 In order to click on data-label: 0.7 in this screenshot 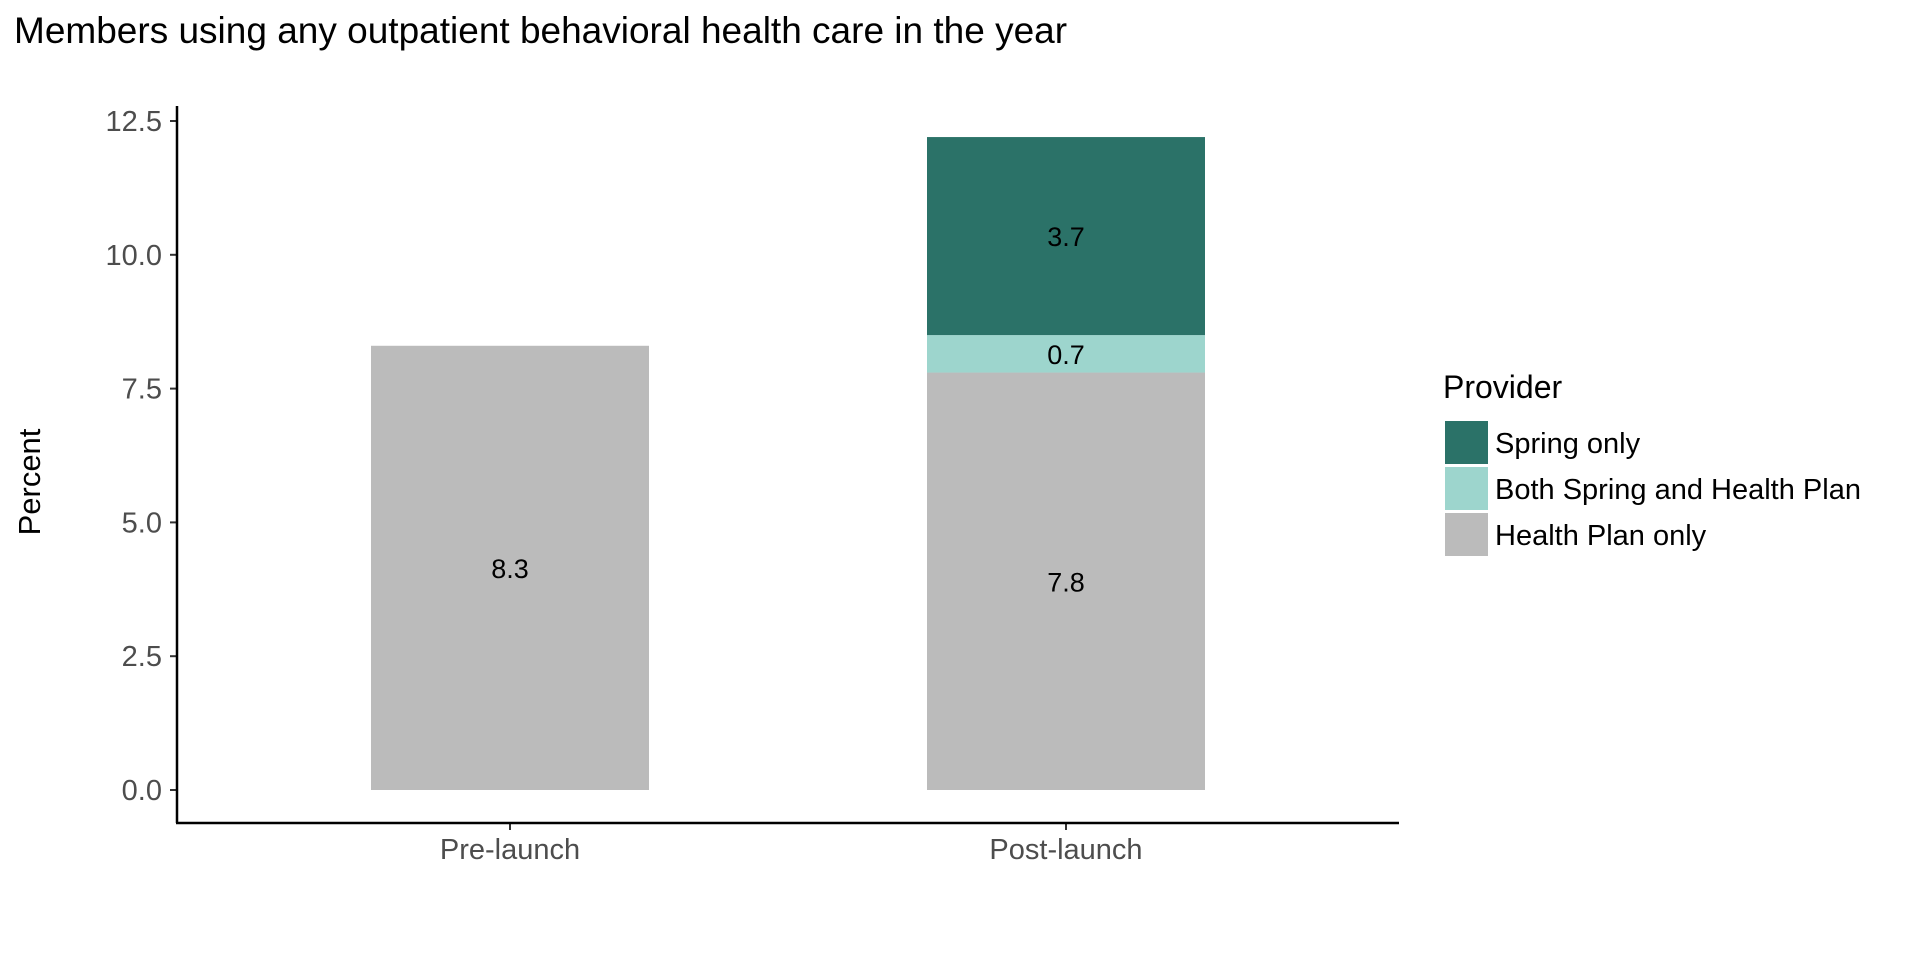, I will do `click(1066, 355)`.